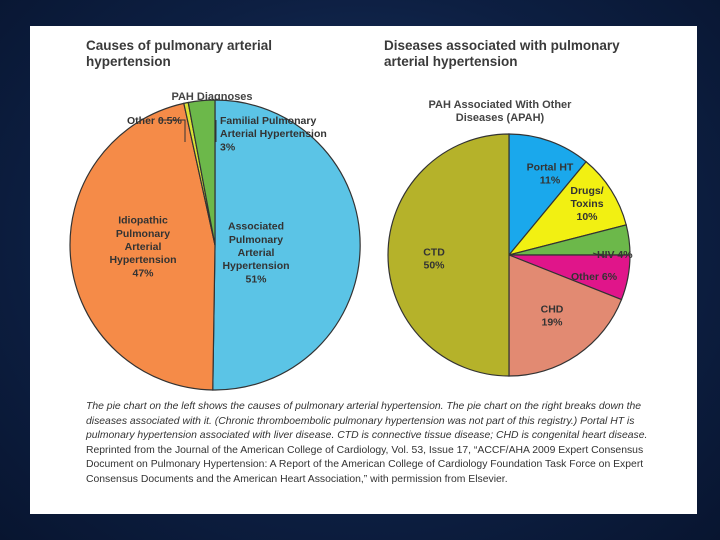  Describe the element at coordinates (212, 97) in the screenshot. I see `left-chart-subtitle: PAH Diagnoses` at that location.